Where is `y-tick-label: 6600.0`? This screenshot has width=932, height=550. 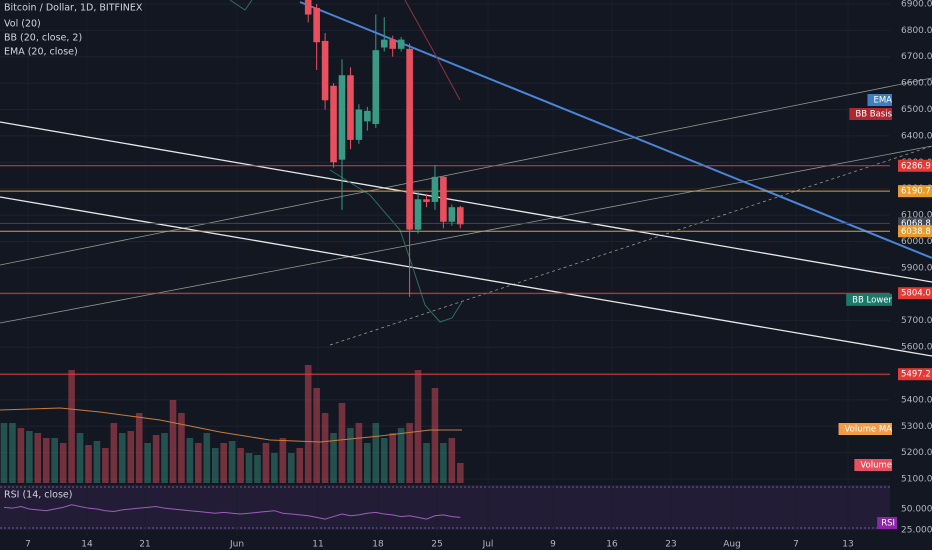 y-tick-label: 6600.0 is located at coordinates (916, 84).